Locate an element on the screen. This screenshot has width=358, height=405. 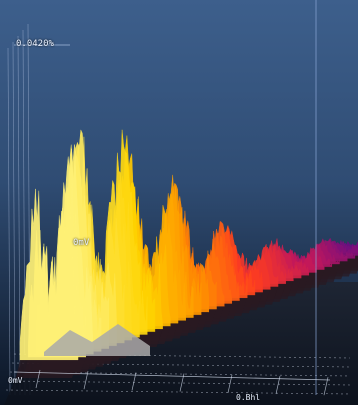
x-axis-line is located at coordinates (172, 376).